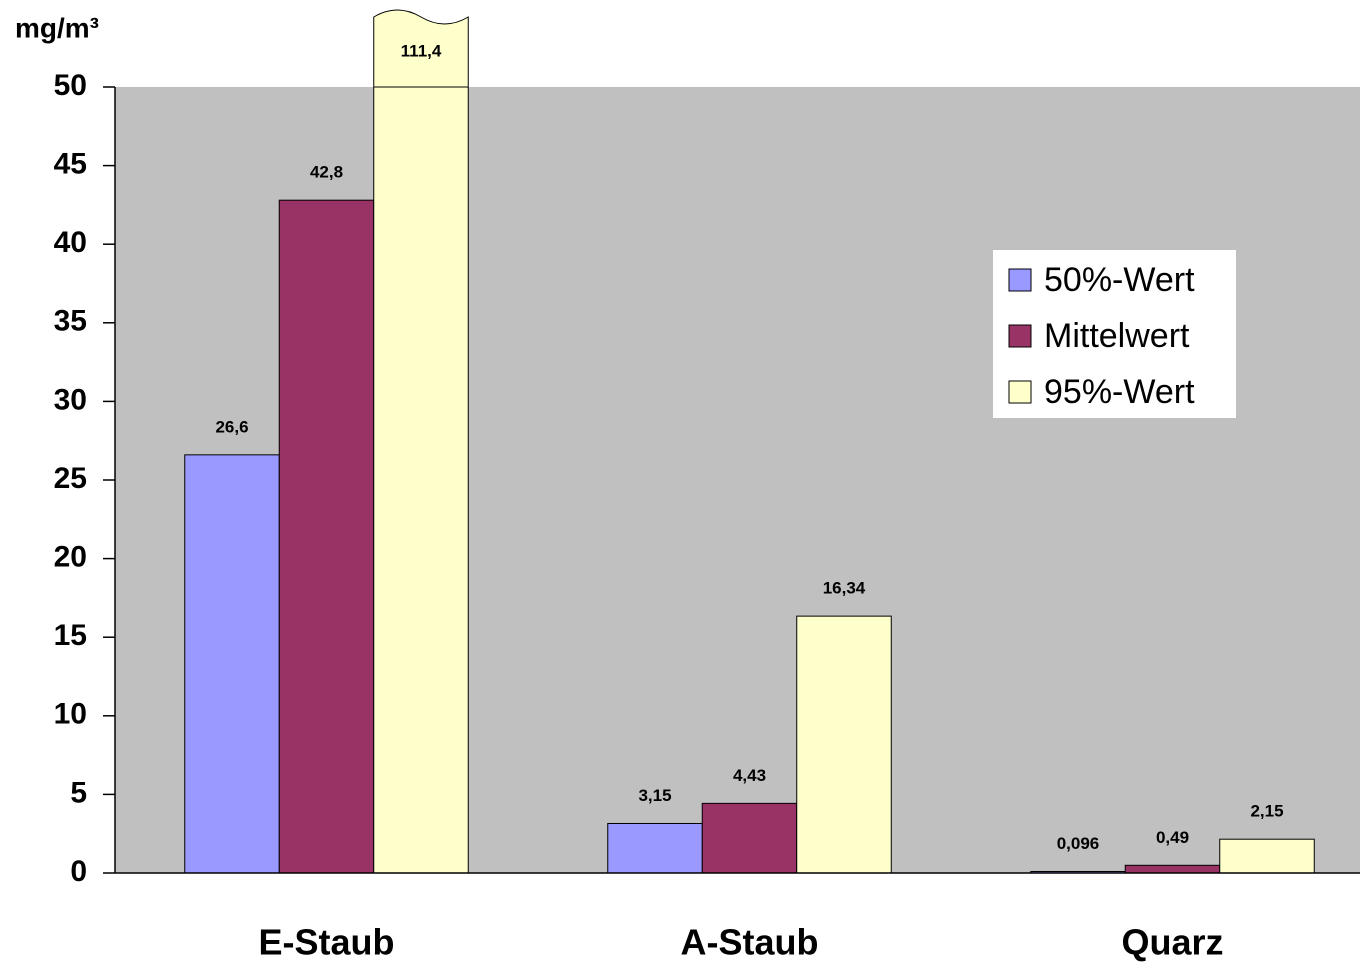  I want to click on value-label: 0,096, so click(1078, 843).